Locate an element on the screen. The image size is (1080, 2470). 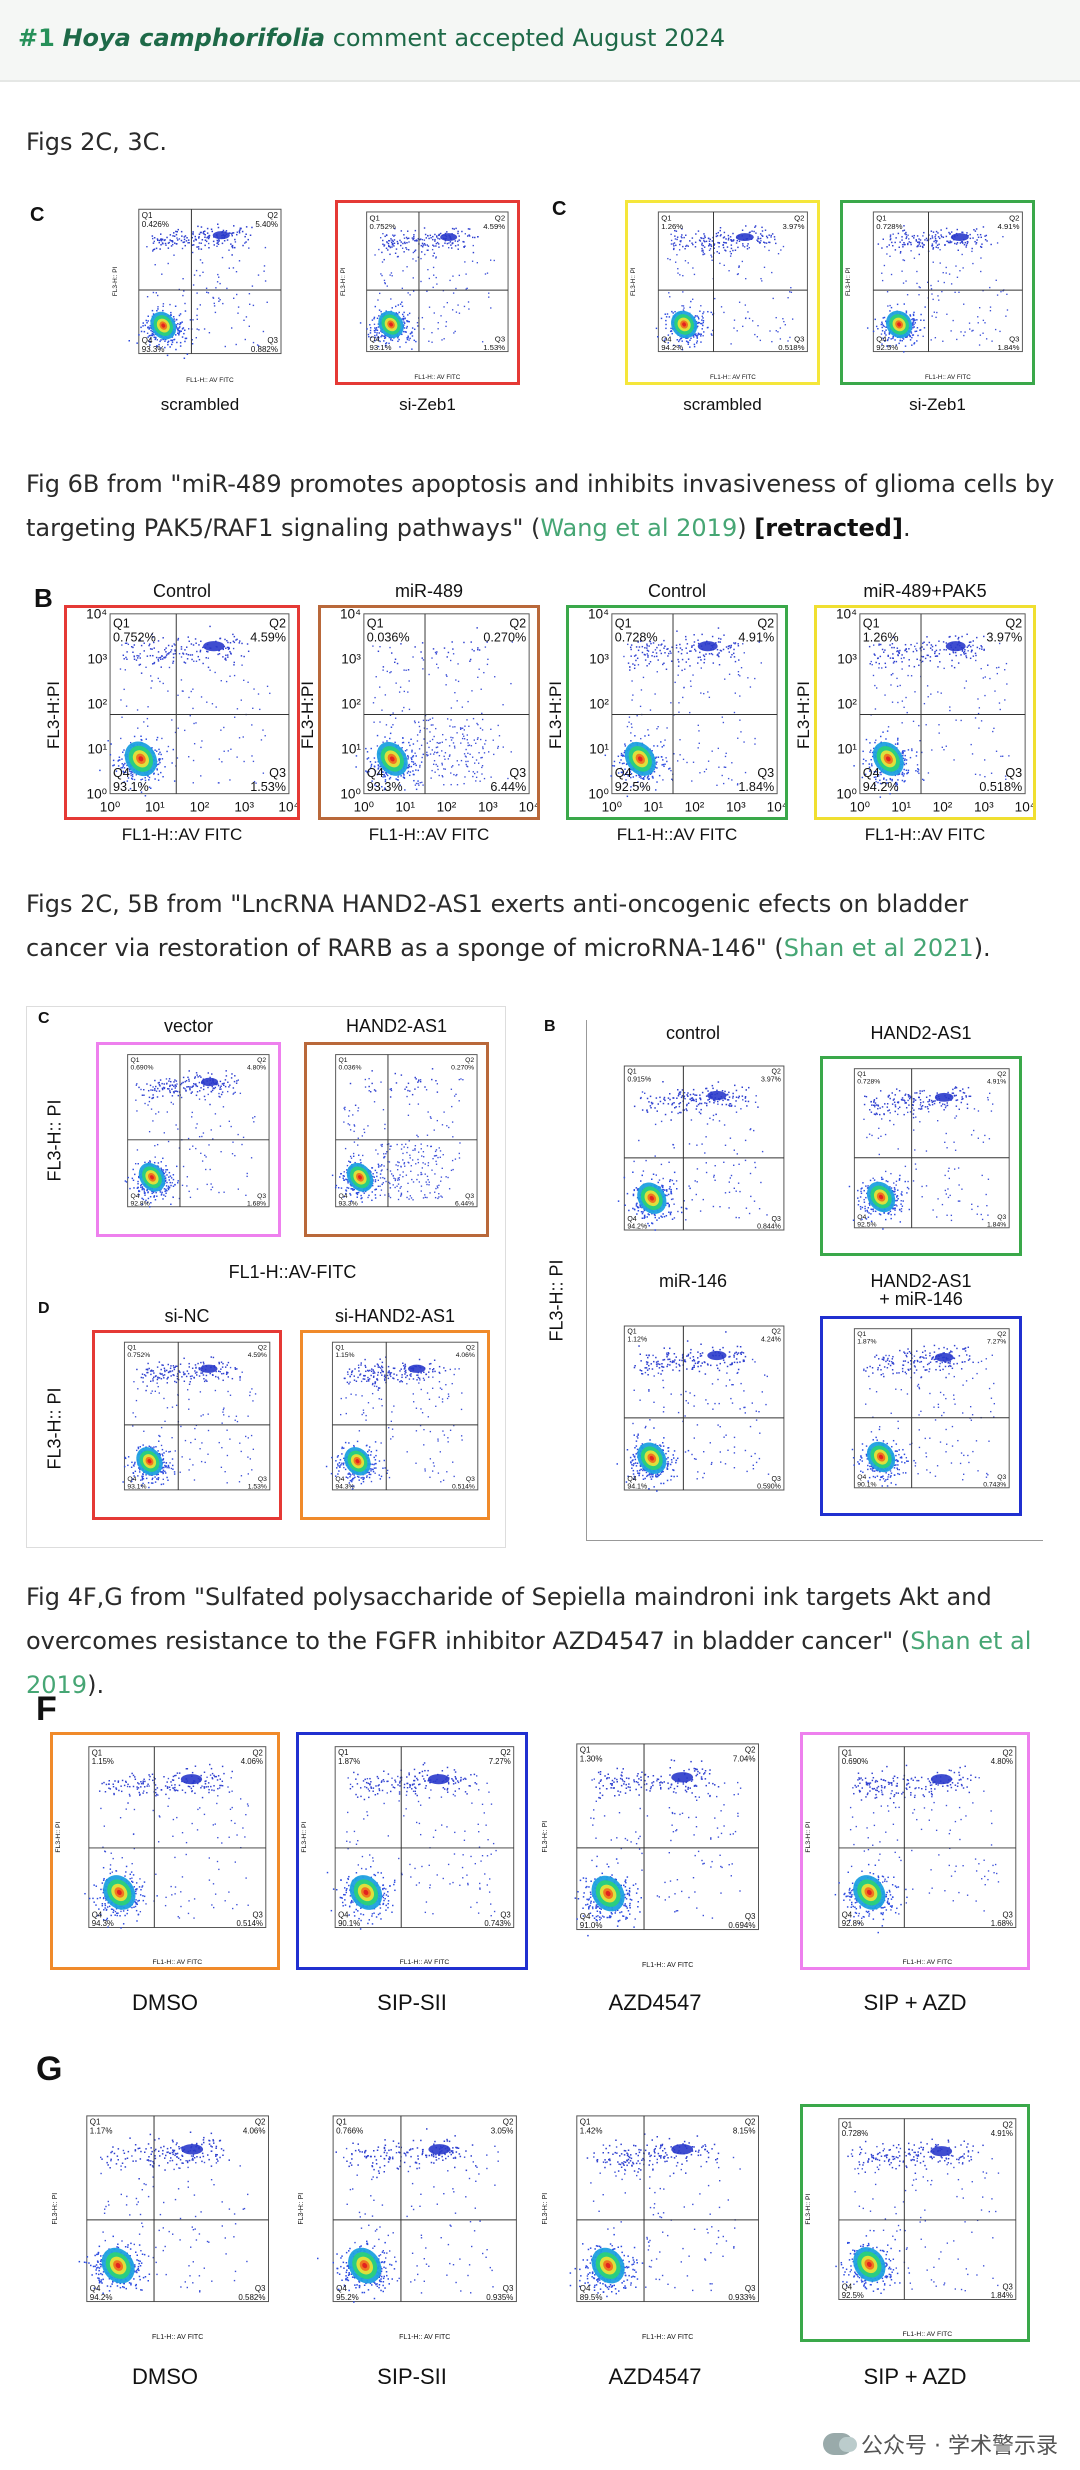
species-name: Hoya camphorifolia is located at coordinates (194, 38).